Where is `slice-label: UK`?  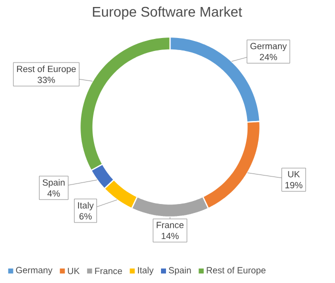
slice-label: UK is located at coordinates (294, 174).